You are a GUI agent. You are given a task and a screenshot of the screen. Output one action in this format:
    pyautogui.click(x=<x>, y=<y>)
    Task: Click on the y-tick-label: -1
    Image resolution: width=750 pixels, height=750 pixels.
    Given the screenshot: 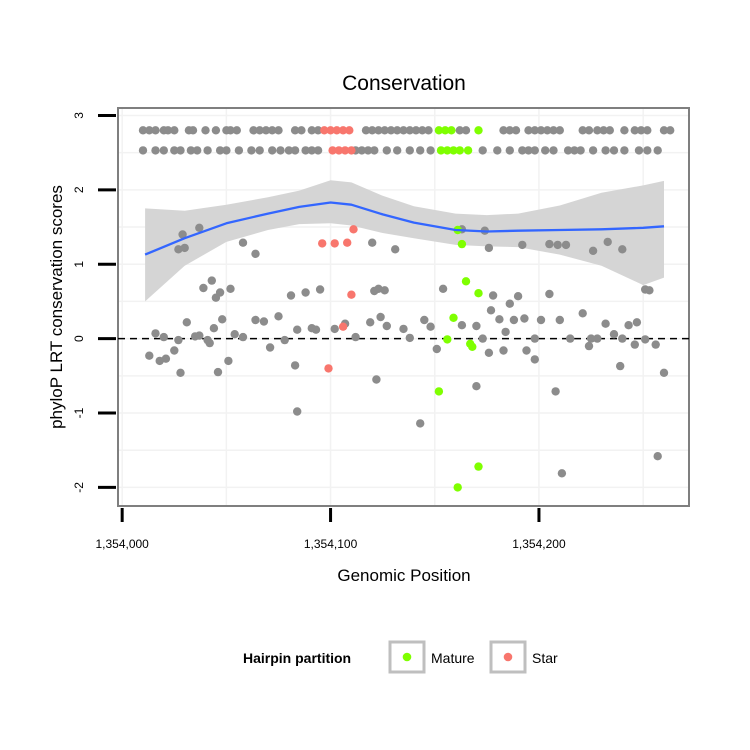 What is the action you would take?
    pyautogui.click(x=79, y=412)
    